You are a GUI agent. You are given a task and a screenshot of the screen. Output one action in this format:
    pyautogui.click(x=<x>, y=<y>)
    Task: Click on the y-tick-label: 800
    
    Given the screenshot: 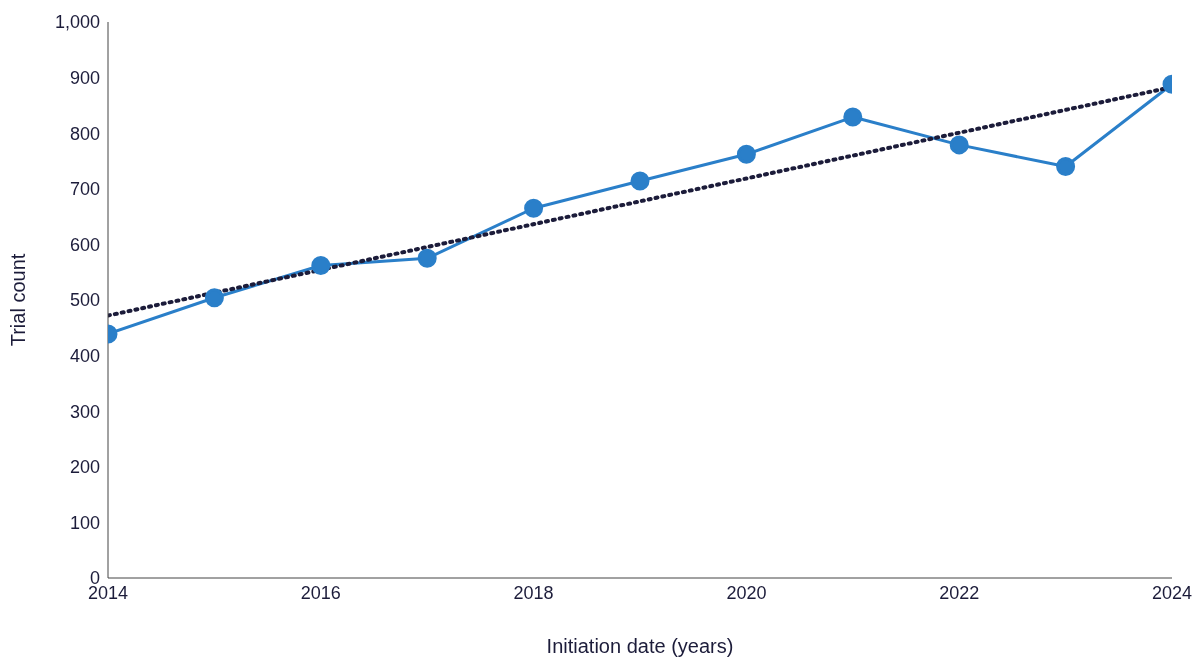 What is the action you would take?
    pyautogui.click(x=84, y=133)
    